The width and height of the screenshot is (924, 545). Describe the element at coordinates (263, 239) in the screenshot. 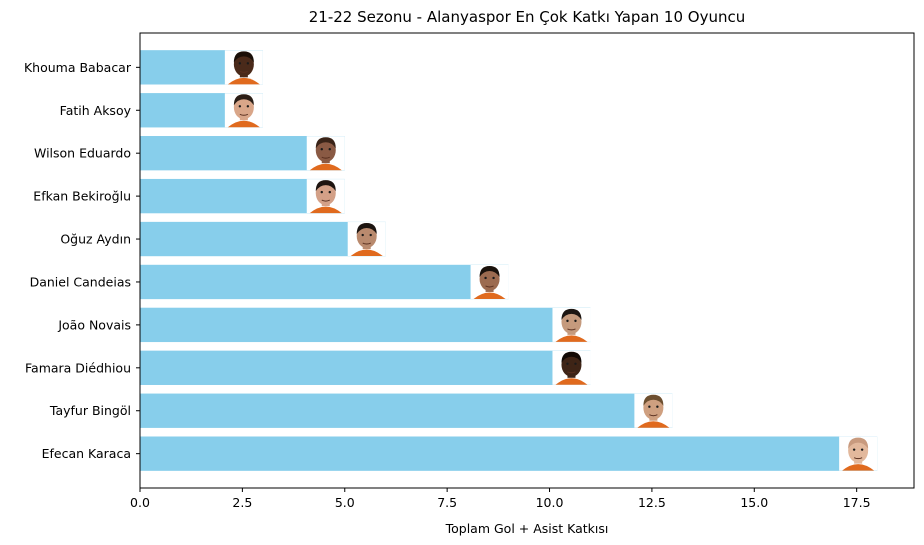

I see `bar-oguz-ayd-n` at that location.